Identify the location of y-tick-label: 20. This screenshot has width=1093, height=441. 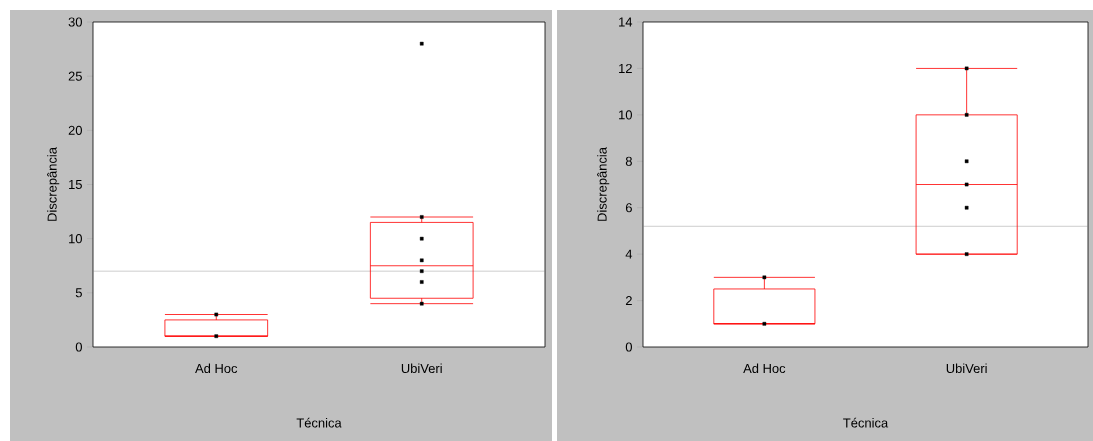
(75, 130).